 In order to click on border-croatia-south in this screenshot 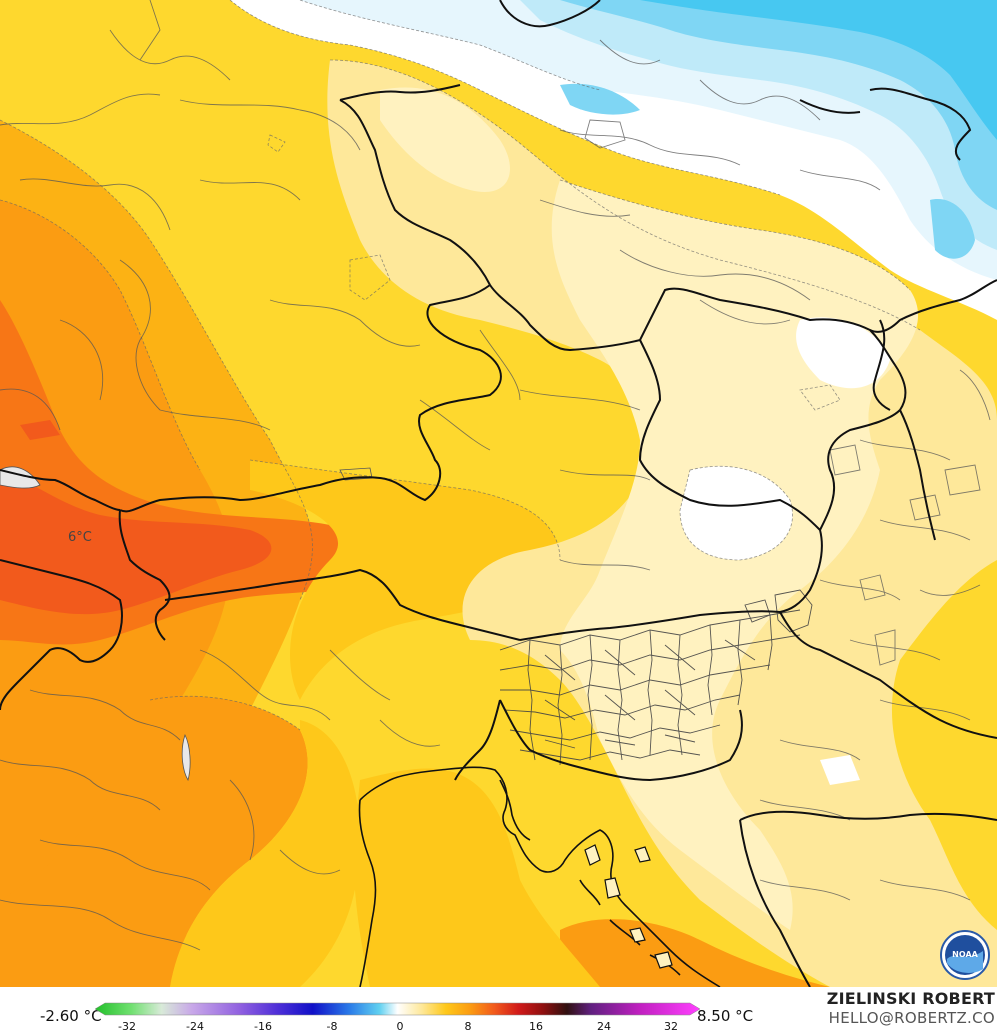, I will do `click(775, 903)`.